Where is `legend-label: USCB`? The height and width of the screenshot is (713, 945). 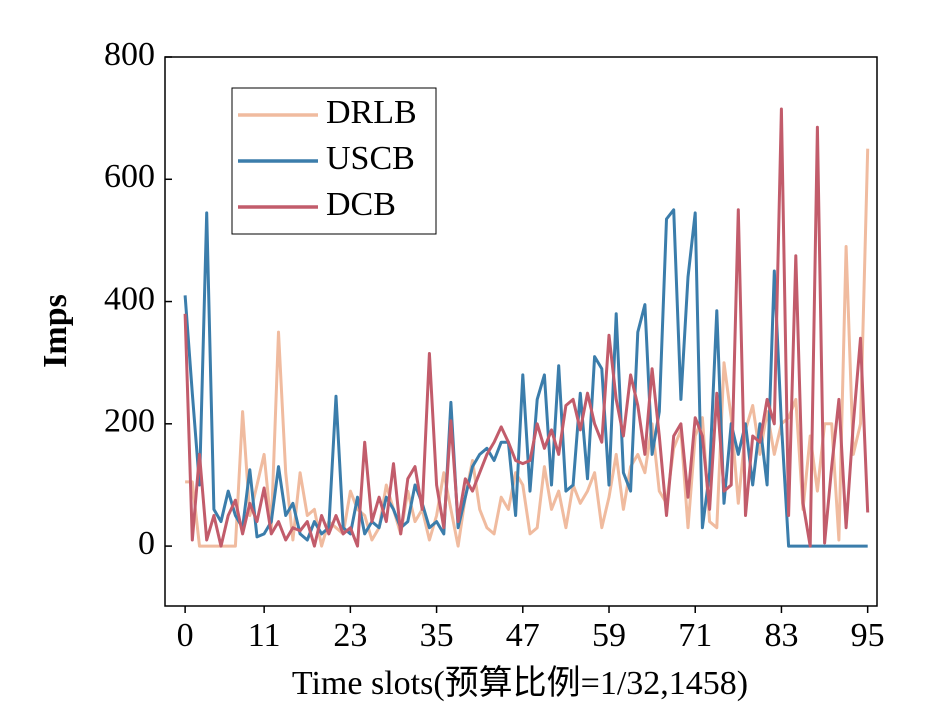 legend-label: USCB is located at coordinates (370, 158).